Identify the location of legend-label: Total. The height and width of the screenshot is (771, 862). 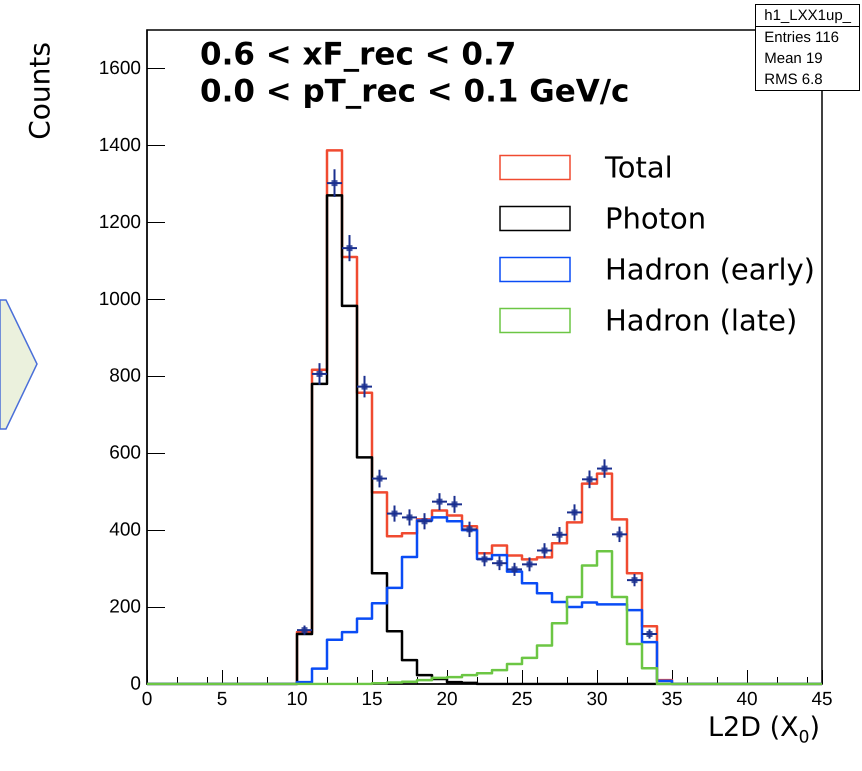
(638, 167).